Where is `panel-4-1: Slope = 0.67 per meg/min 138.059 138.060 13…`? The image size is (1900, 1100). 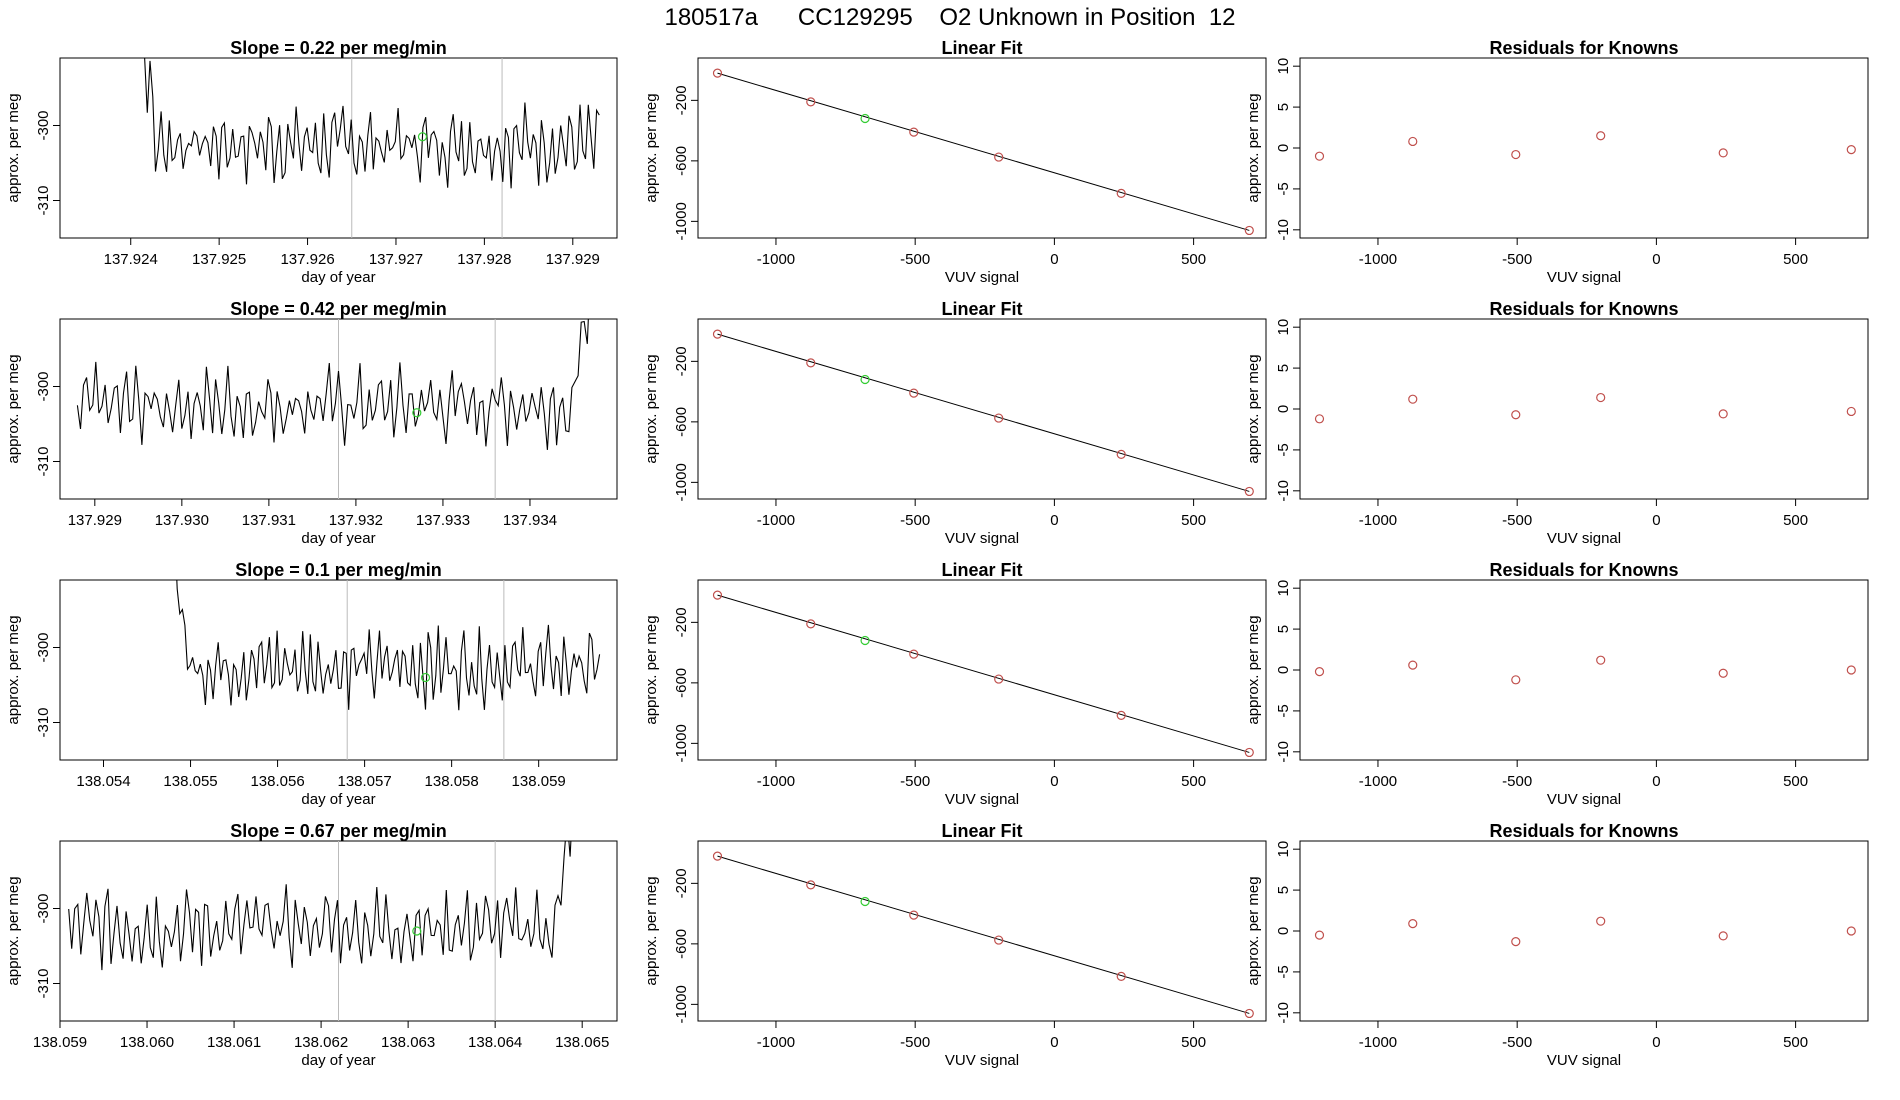 panel-4-1: Slope = 0.67 per meg/min 138.059 138.060 13… is located at coordinates (311, 945).